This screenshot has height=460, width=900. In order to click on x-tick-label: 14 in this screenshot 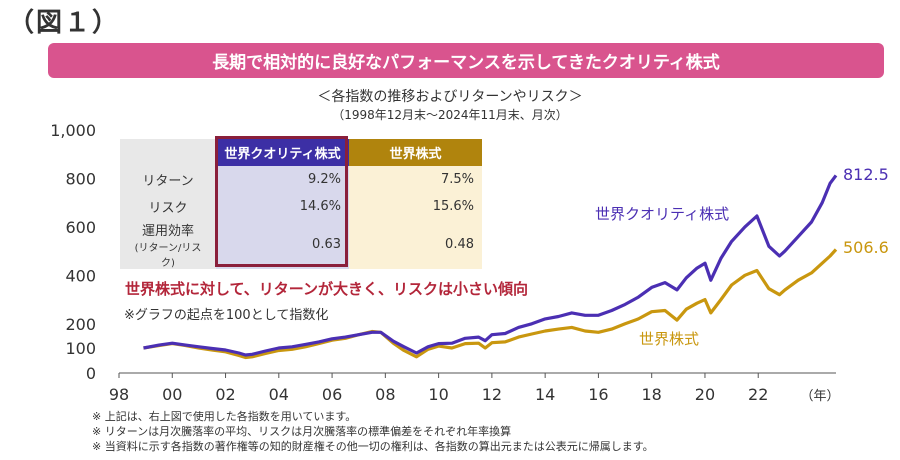, I will do `click(545, 394)`.